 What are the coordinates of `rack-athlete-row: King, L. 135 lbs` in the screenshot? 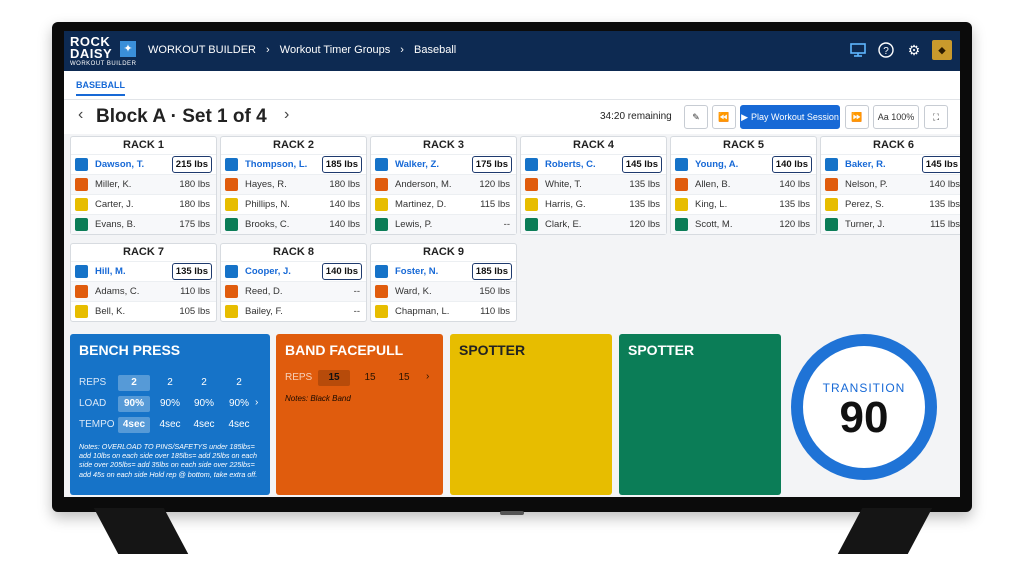 It's located at (743, 204).